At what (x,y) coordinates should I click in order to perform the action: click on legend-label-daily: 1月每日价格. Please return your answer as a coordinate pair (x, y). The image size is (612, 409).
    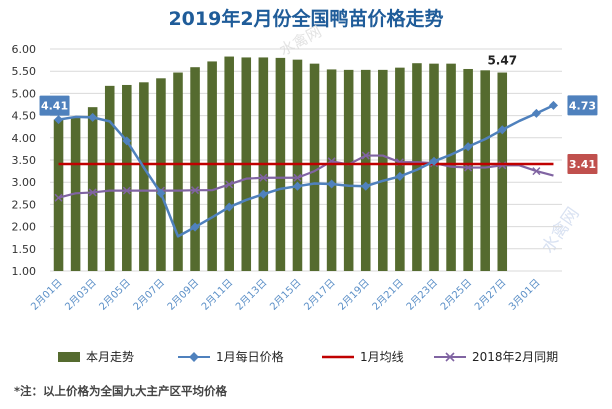
    Looking at the image, I should click on (250, 357).